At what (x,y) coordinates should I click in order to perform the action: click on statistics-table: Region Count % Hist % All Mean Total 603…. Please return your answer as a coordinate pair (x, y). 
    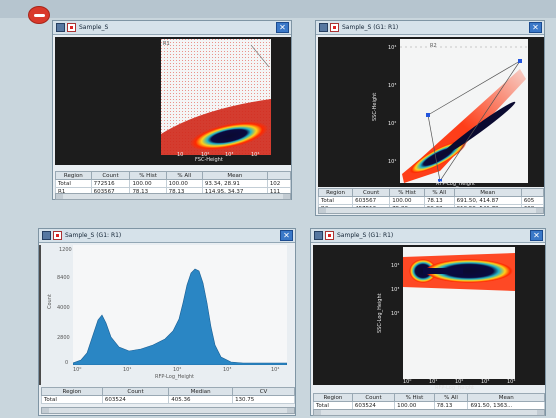
    Looking at the image, I should click on (429, 401).